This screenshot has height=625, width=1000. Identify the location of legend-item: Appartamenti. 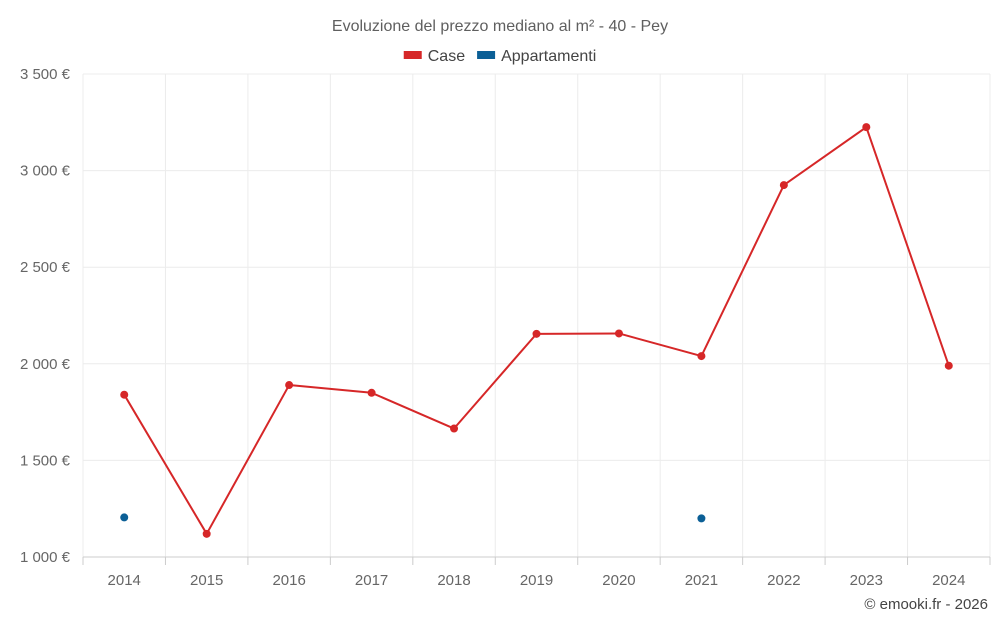
(536, 56).